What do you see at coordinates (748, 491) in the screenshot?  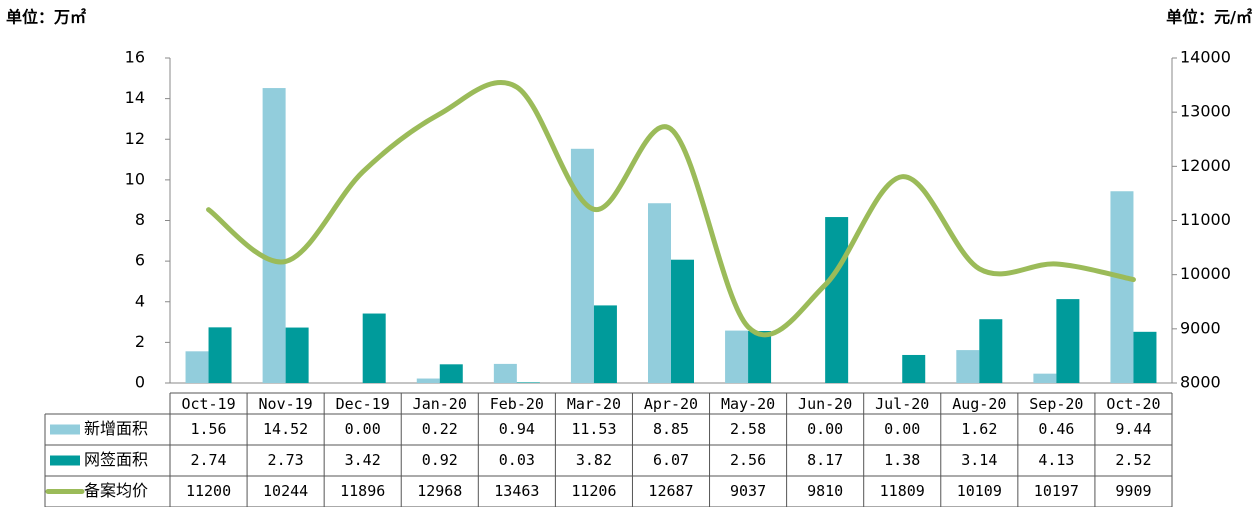 I see `table-cell: 9037` at bounding box center [748, 491].